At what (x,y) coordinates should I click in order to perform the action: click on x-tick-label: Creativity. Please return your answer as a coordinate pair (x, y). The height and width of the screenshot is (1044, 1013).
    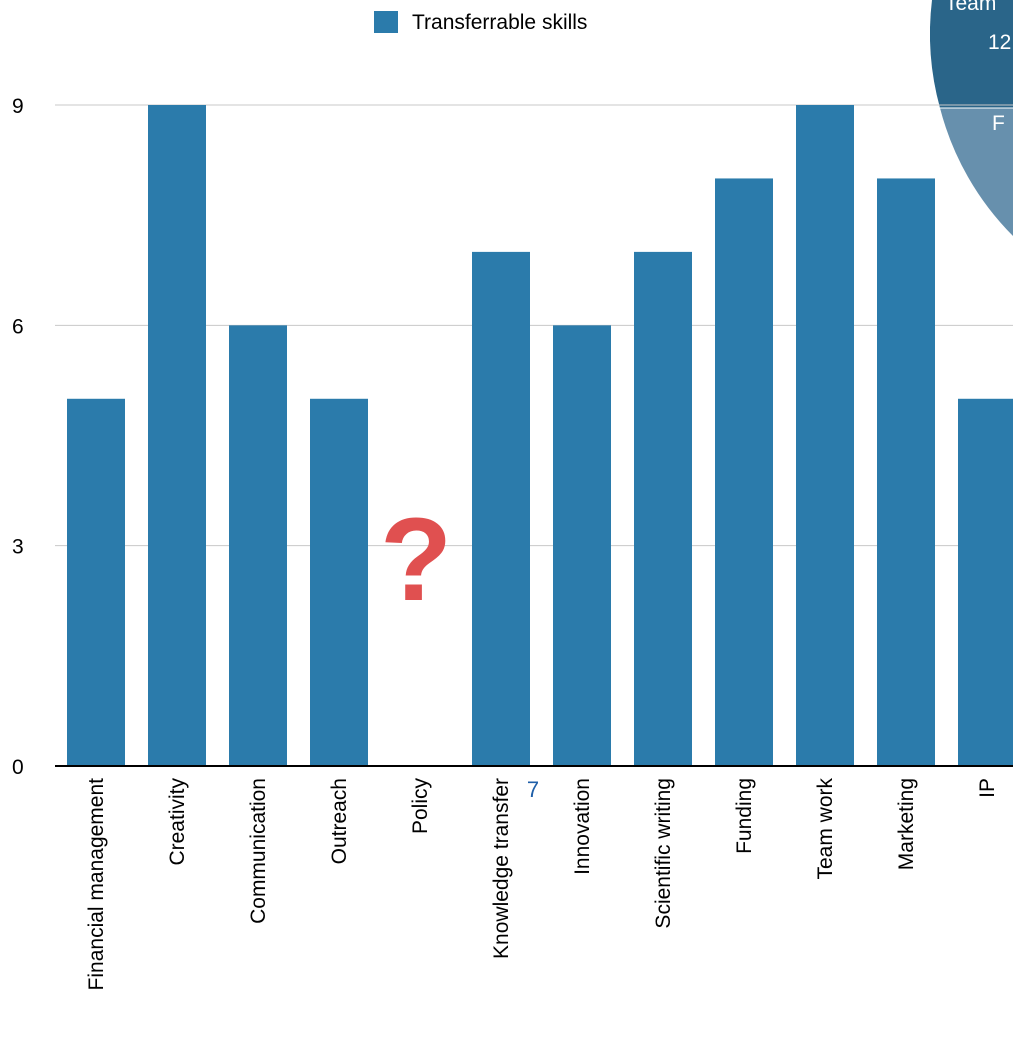
    Looking at the image, I should click on (177, 822).